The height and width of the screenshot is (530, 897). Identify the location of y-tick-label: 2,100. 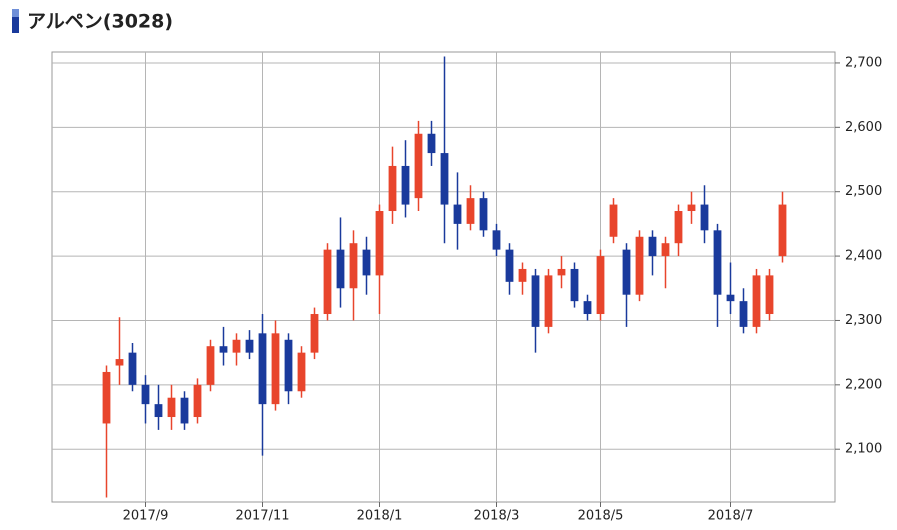
(863, 449).